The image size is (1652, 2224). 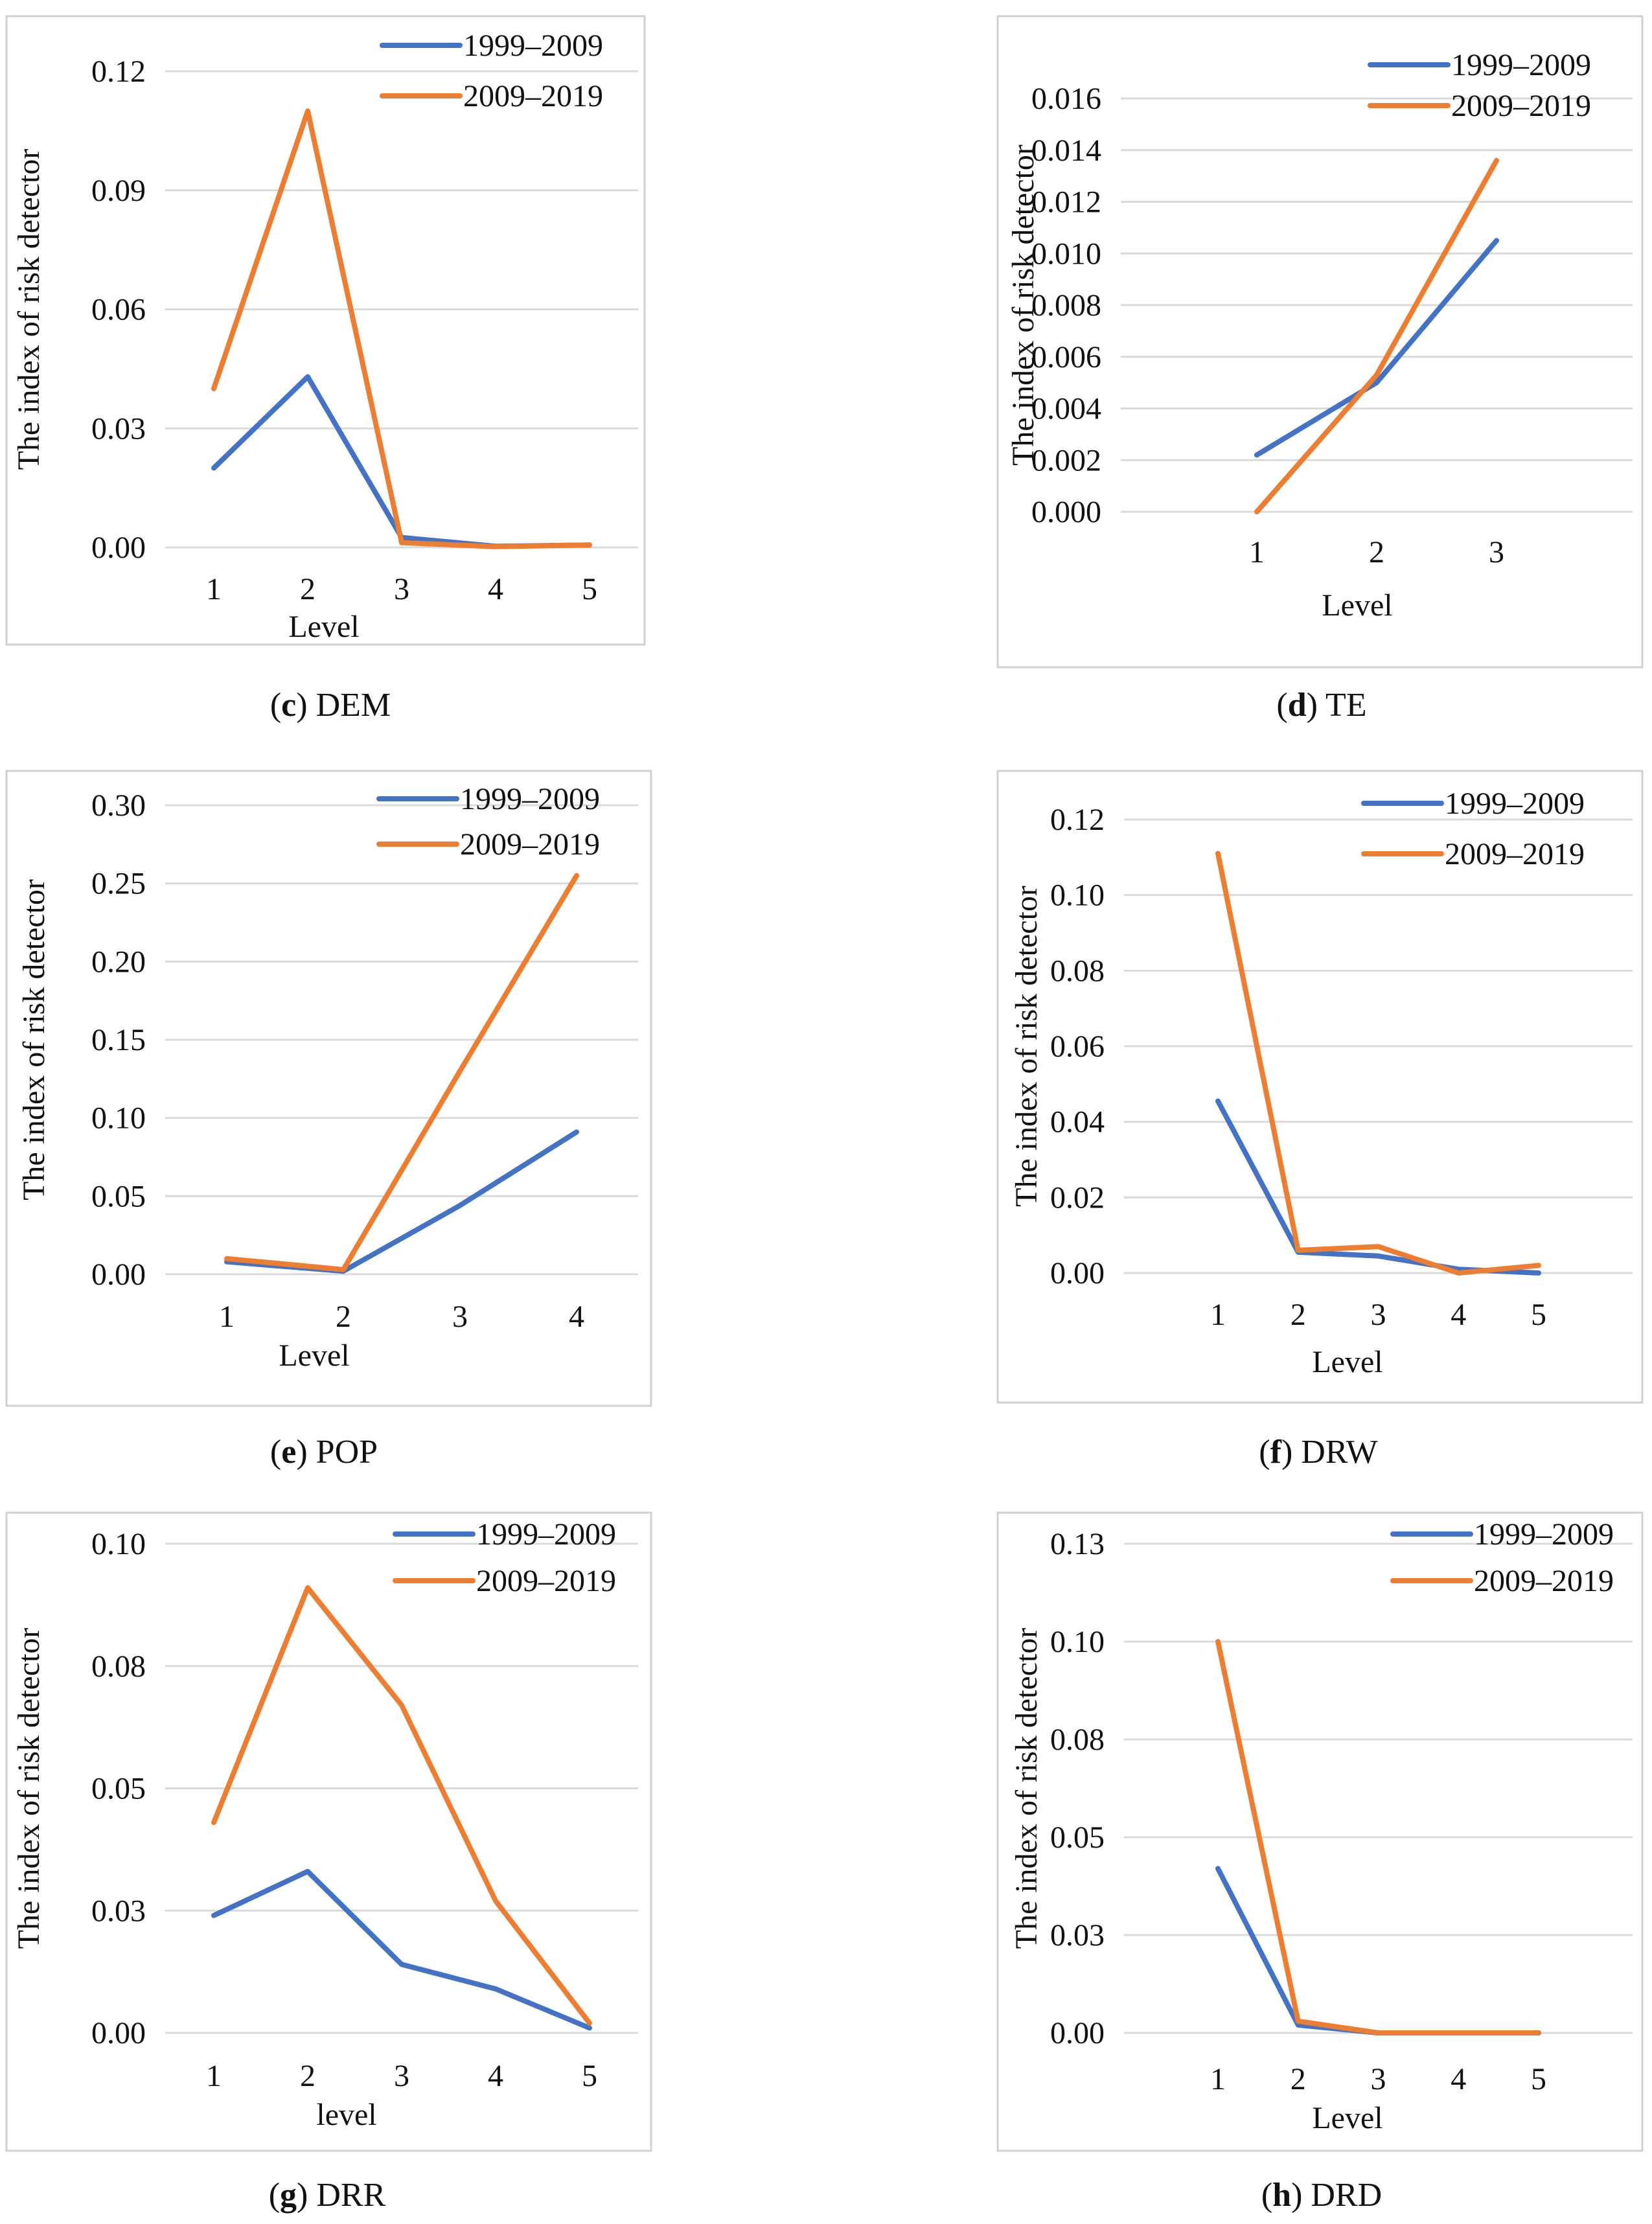 What do you see at coordinates (1066, 254) in the screenshot?
I see `y-tick-label: 0.010` at bounding box center [1066, 254].